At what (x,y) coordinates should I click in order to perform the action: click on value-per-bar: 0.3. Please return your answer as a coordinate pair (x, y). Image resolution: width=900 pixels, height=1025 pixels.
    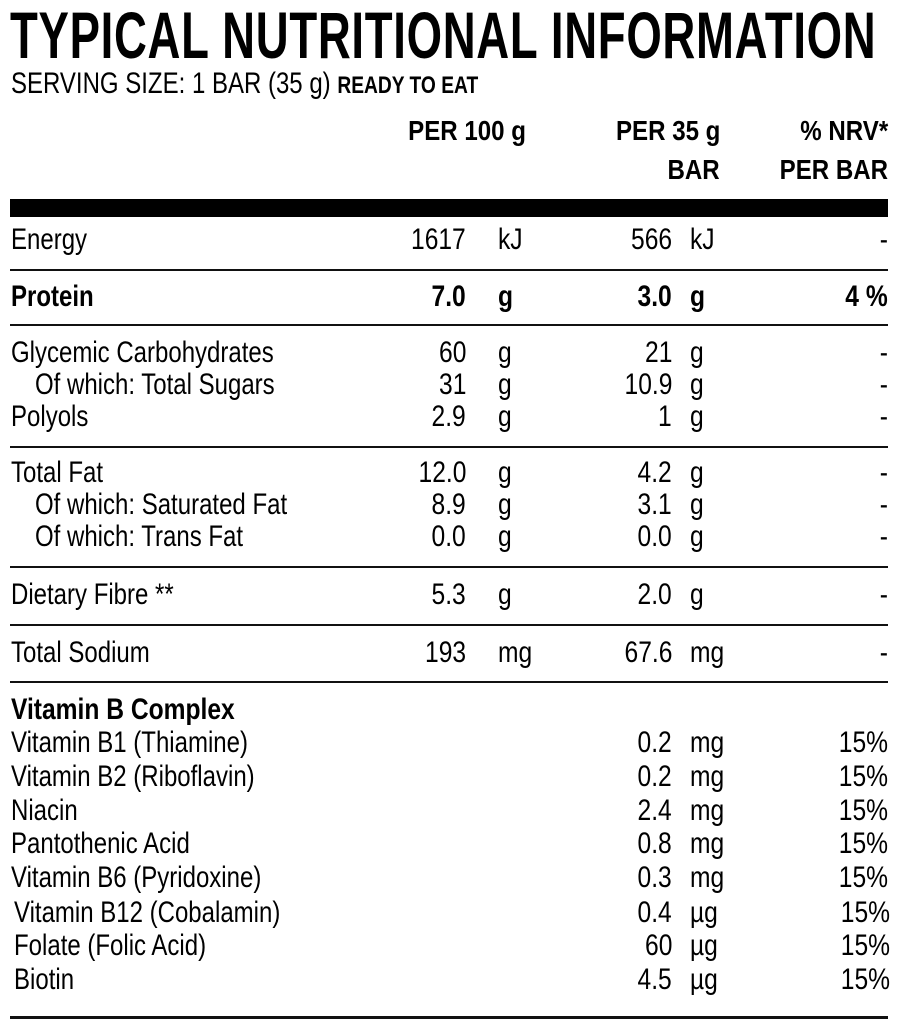
    Looking at the image, I should click on (654, 877).